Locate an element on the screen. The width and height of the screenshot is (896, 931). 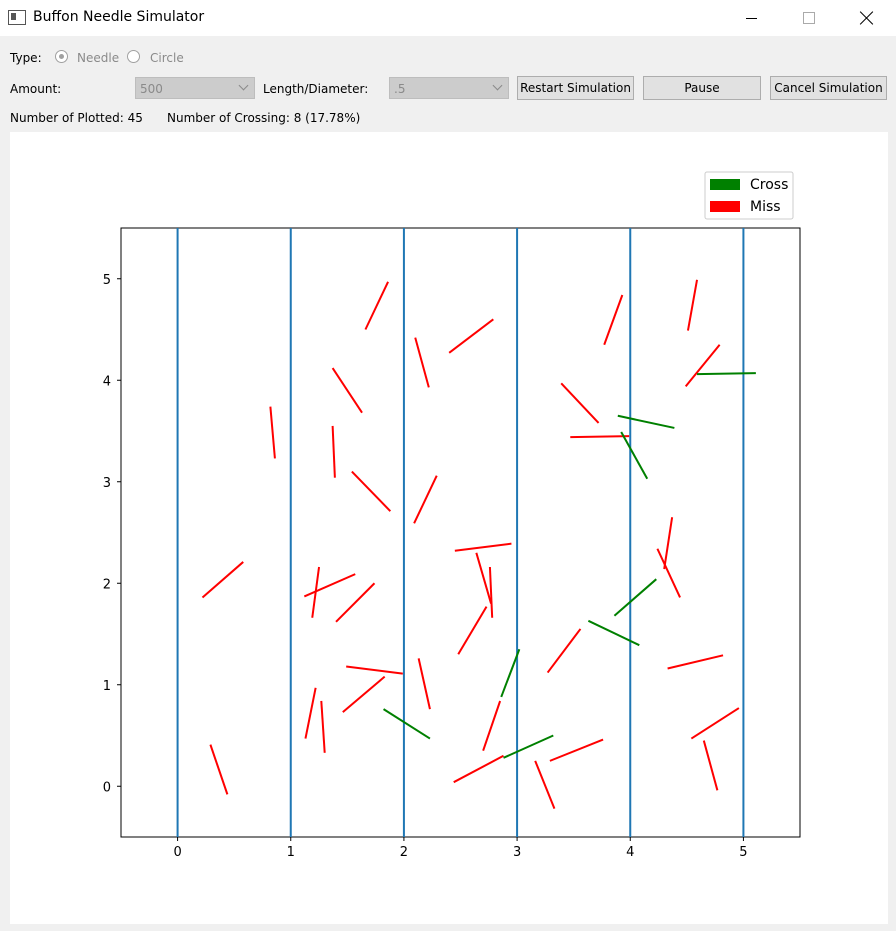
x-axis: 0 1 2 3 4 5 is located at coordinates (460, 848).